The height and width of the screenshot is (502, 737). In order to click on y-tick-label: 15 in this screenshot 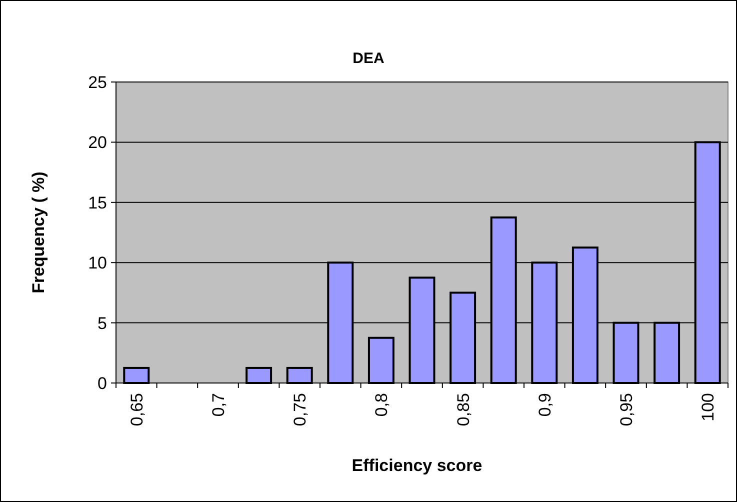, I will do `click(97, 202)`.